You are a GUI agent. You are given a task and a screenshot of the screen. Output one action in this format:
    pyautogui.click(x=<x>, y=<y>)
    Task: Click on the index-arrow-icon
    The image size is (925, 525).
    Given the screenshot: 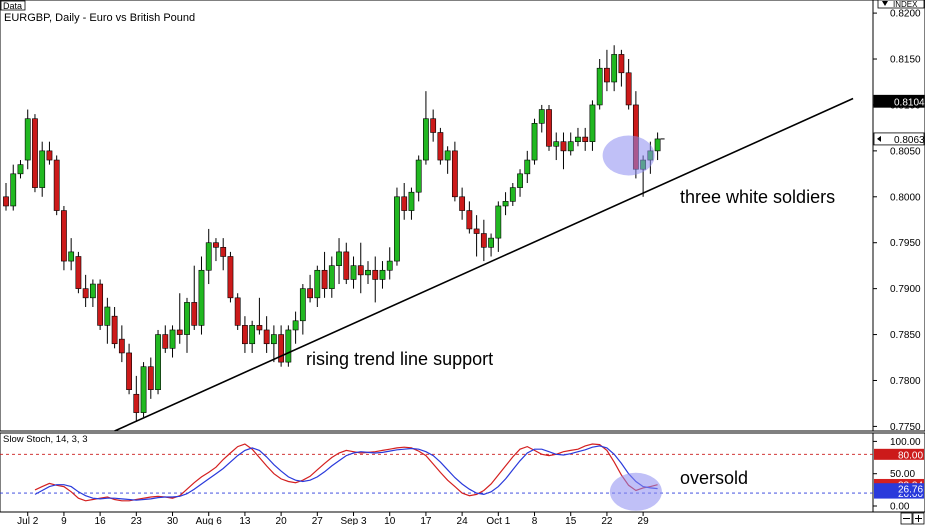 What is the action you would take?
    pyautogui.click(x=885, y=3)
    